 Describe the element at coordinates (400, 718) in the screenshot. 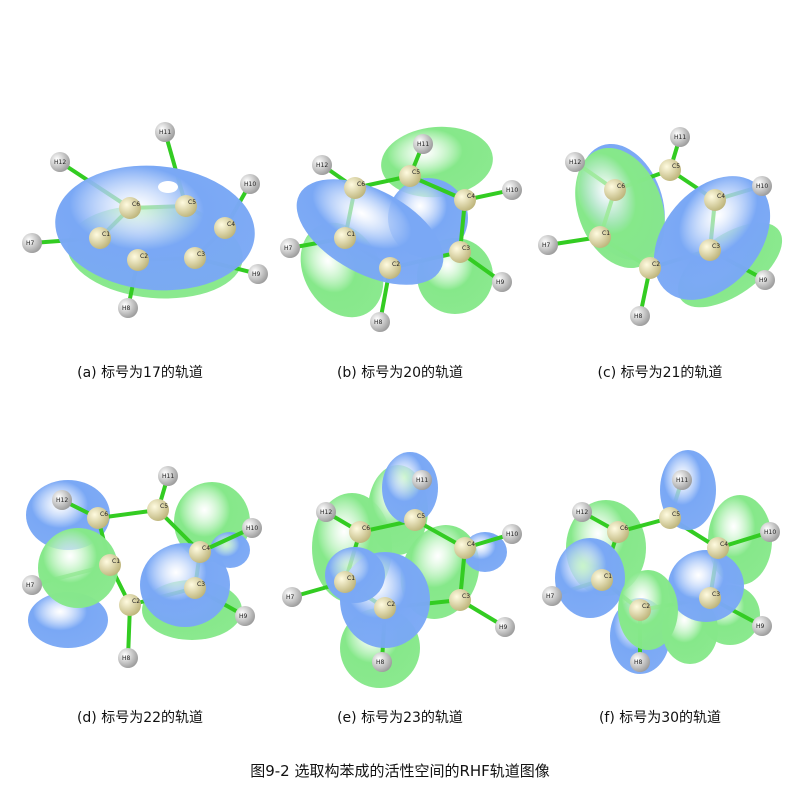

I see `panel-caption: (e) 标号为23的轨道` at that location.